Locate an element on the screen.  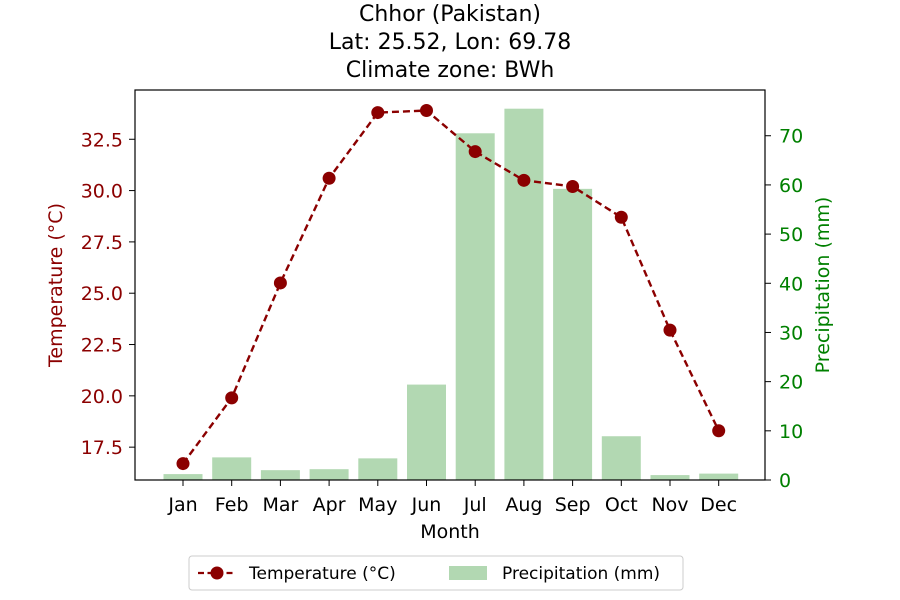
left-tick-label-6: 32.5 is located at coordinates (102, 140).